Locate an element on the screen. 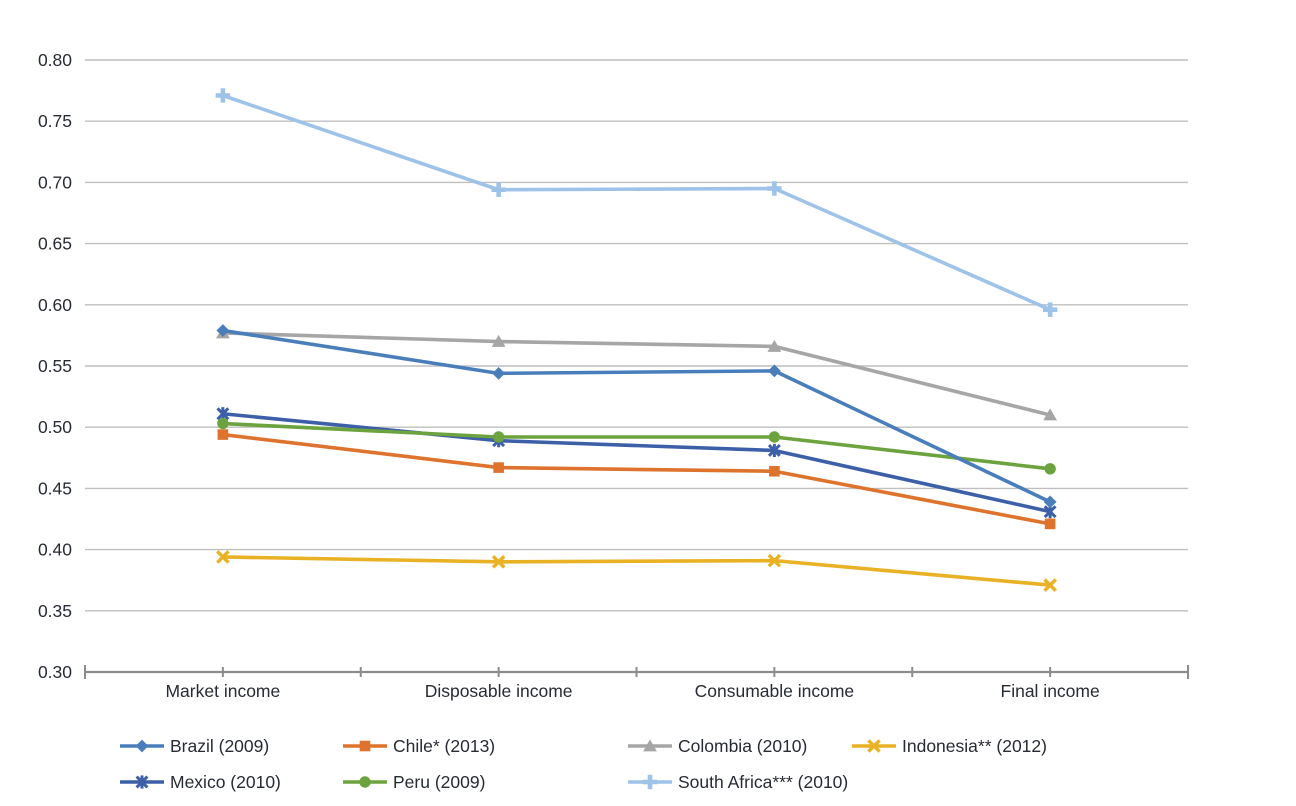  series-line-indonesia-2012 is located at coordinates (636, 571).